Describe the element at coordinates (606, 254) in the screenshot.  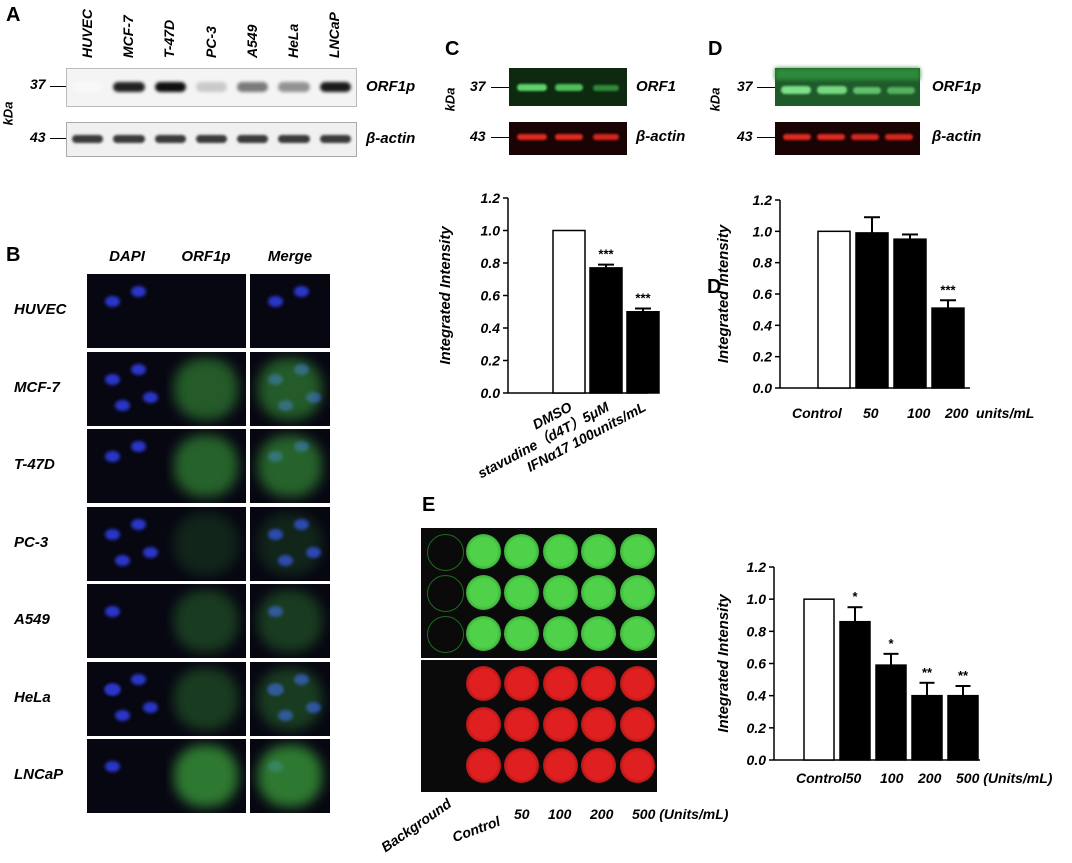
I see `significance-marker: ***` at that location.